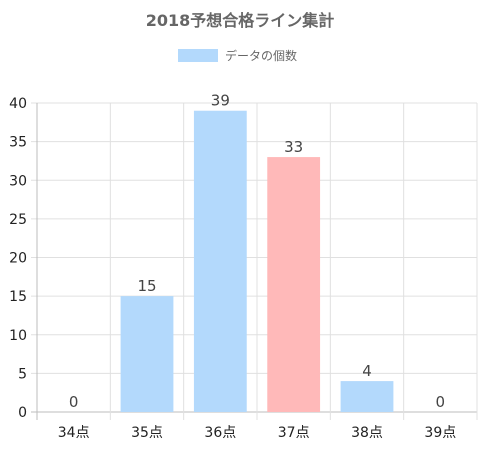 This screenshot has width=480, height=450. I want to click on x-tick-label: 35点, so click(147, 433).